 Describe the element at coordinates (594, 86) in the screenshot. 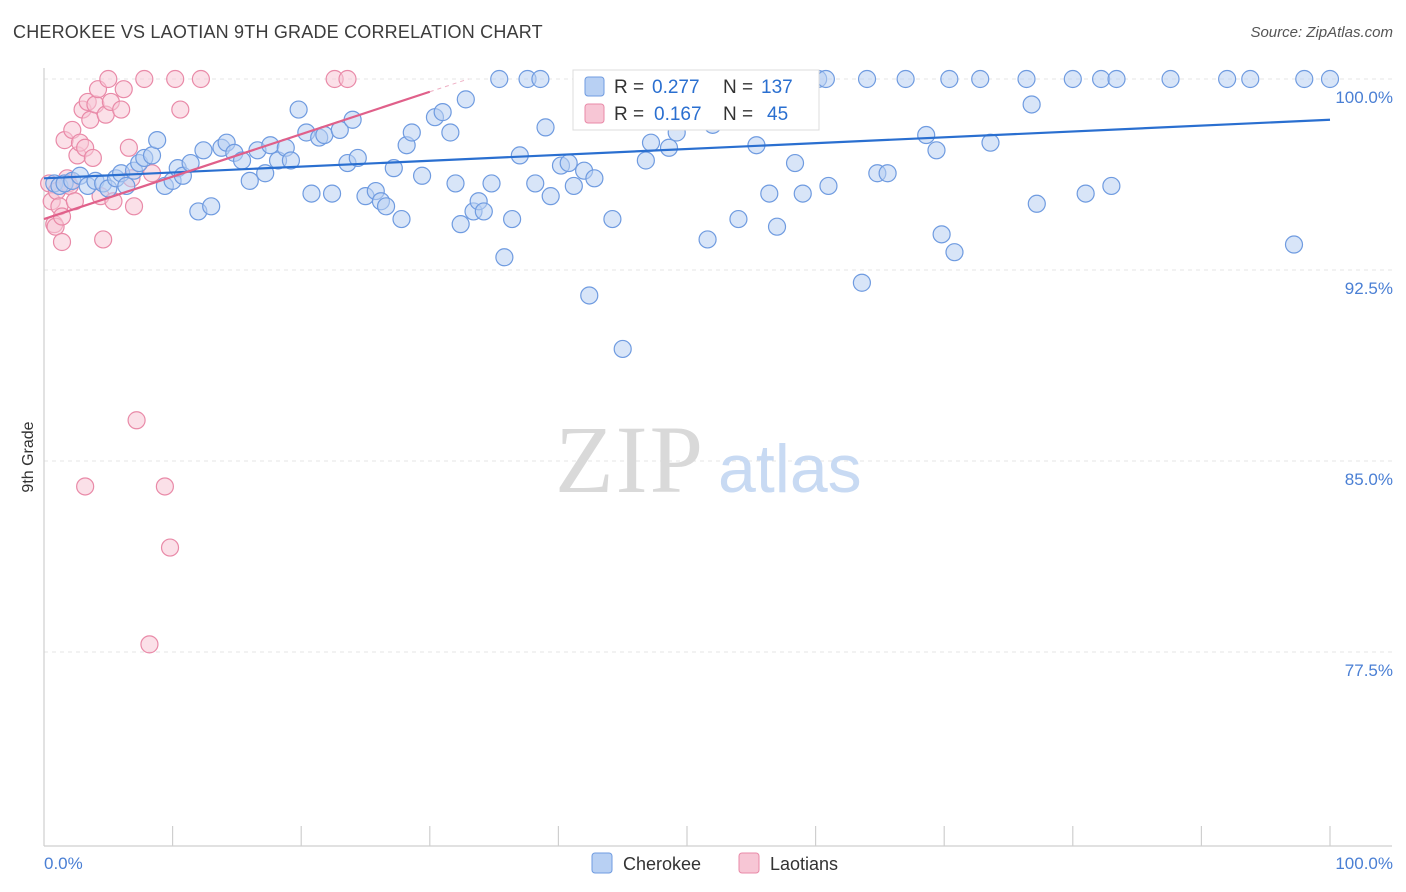

I see `legend-swatch-cherokee` at that location.